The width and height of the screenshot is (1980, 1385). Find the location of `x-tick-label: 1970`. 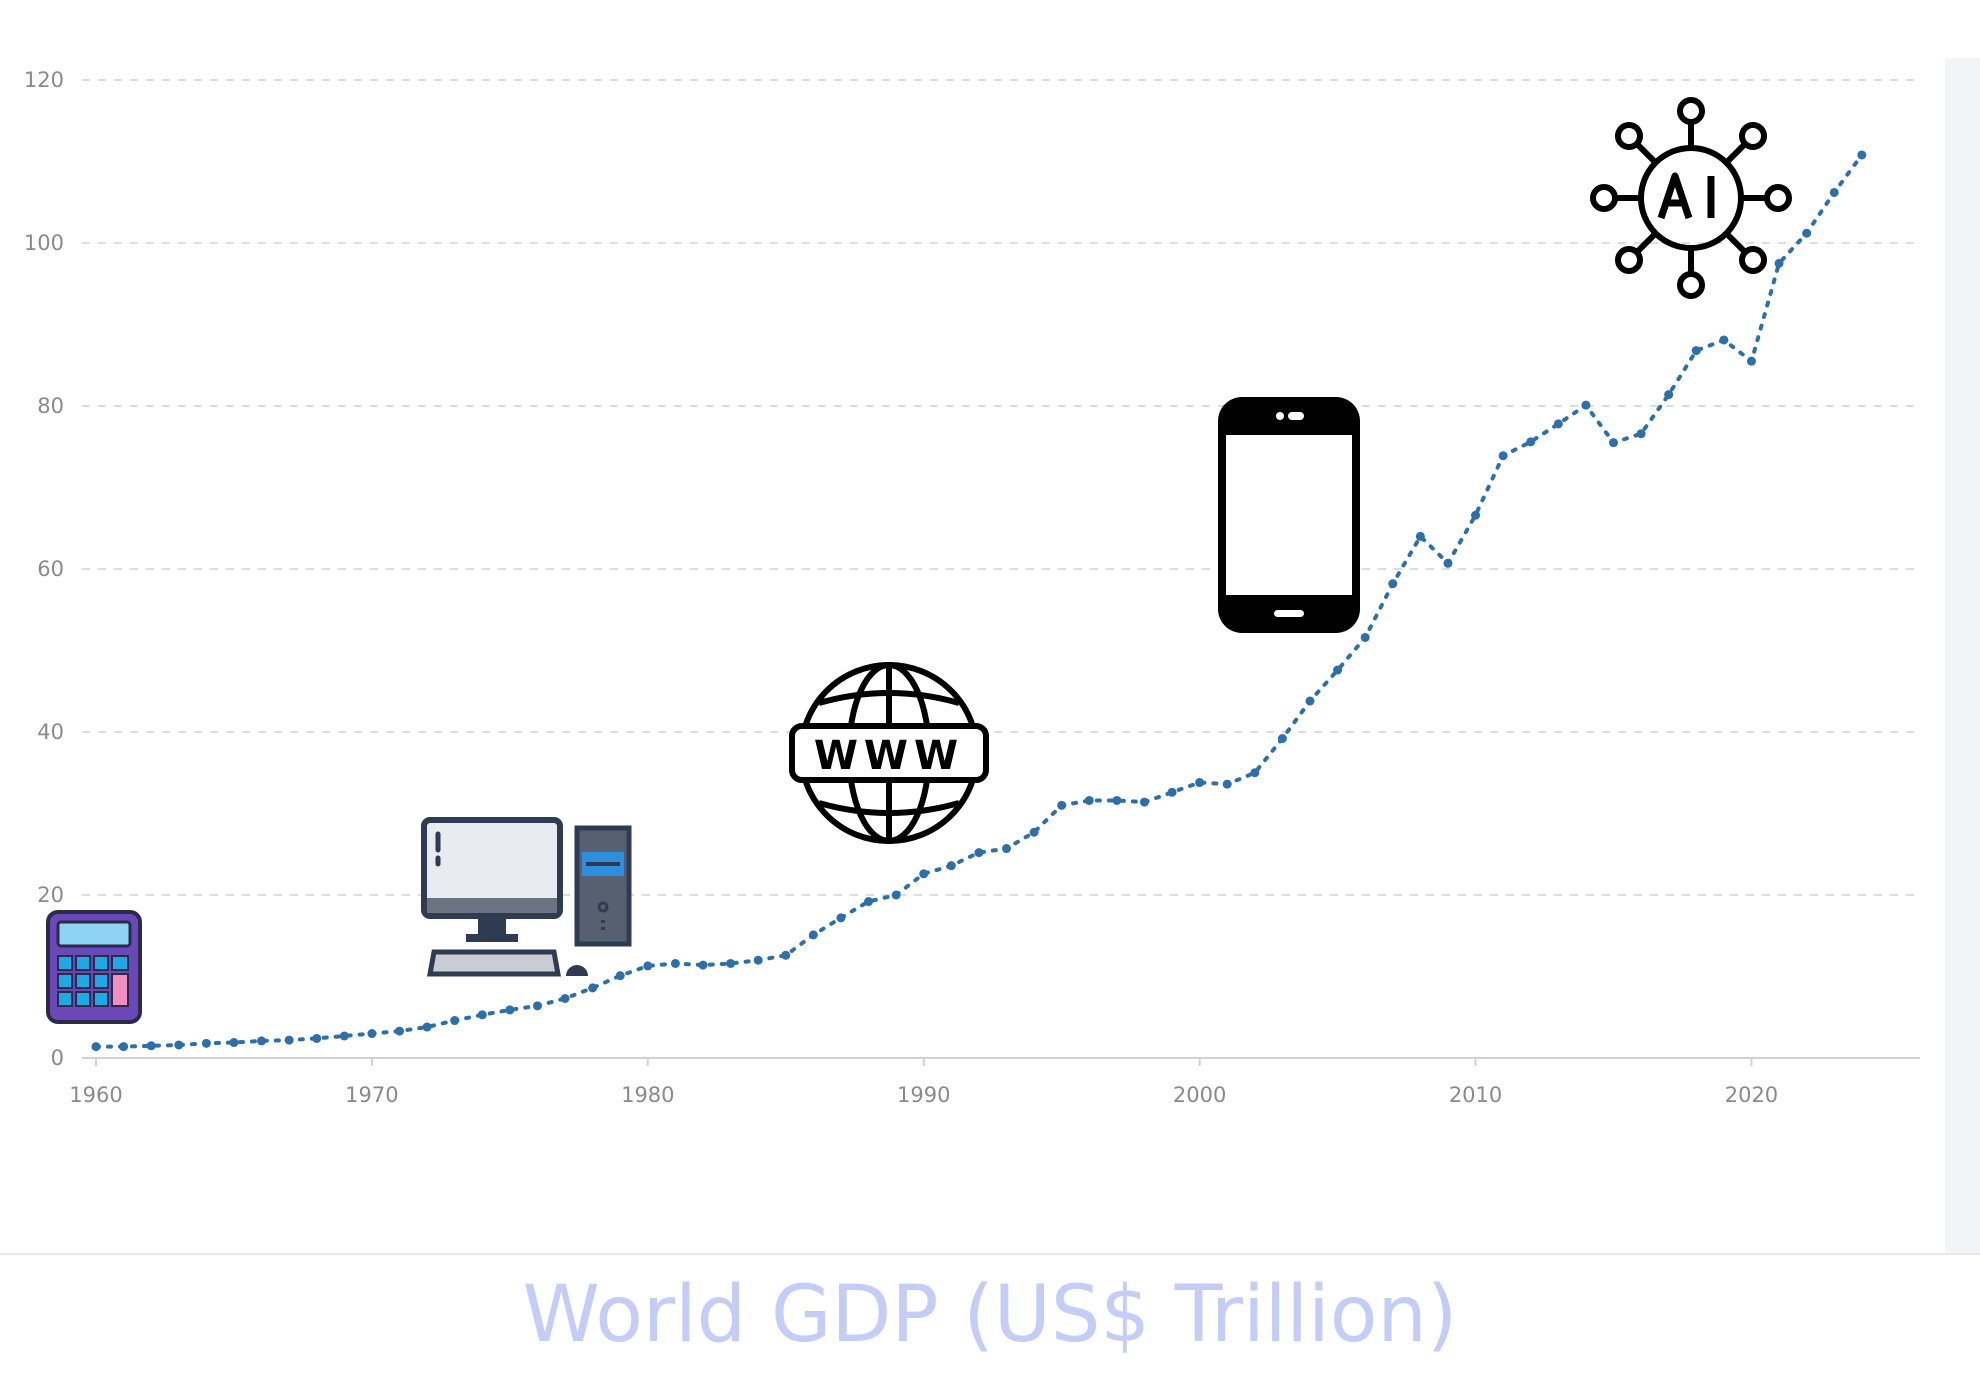

x-tick-label: 1970 is located at coordinates (371, 1095).